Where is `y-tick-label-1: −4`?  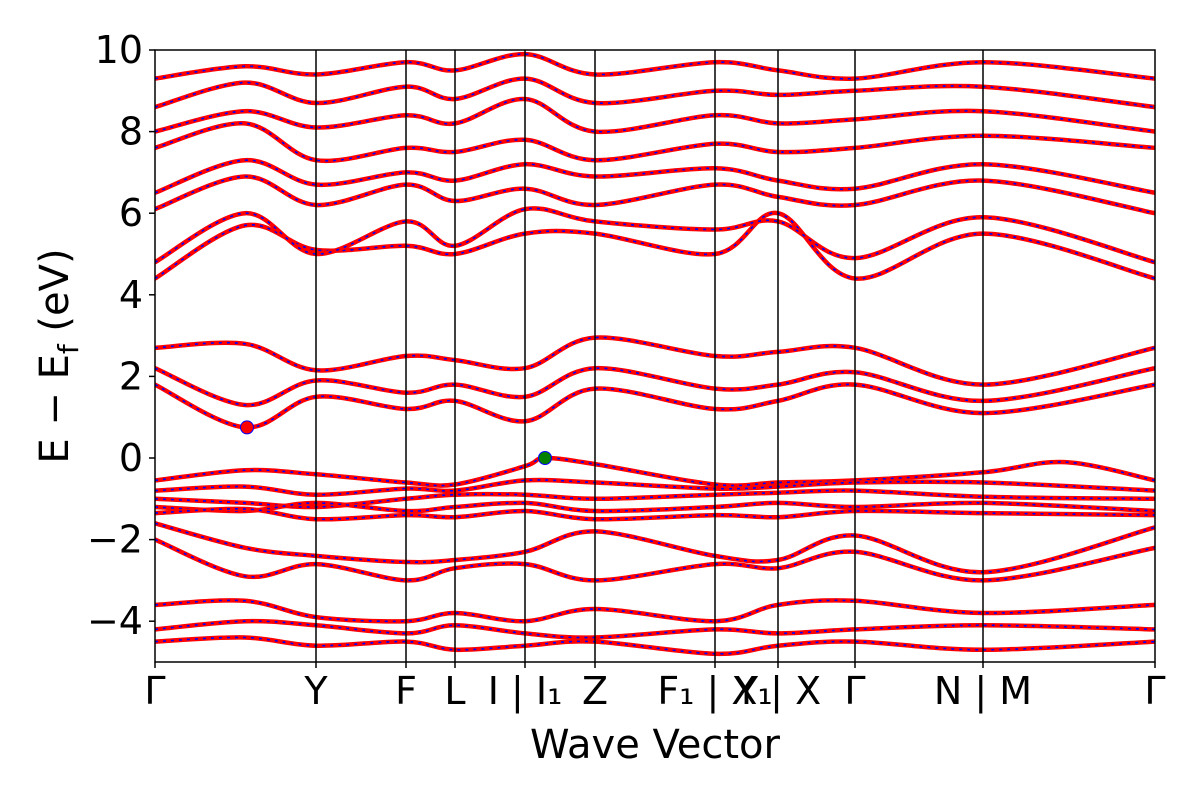
y-tick-label-1: −4 is located at coordinates (115, 621).